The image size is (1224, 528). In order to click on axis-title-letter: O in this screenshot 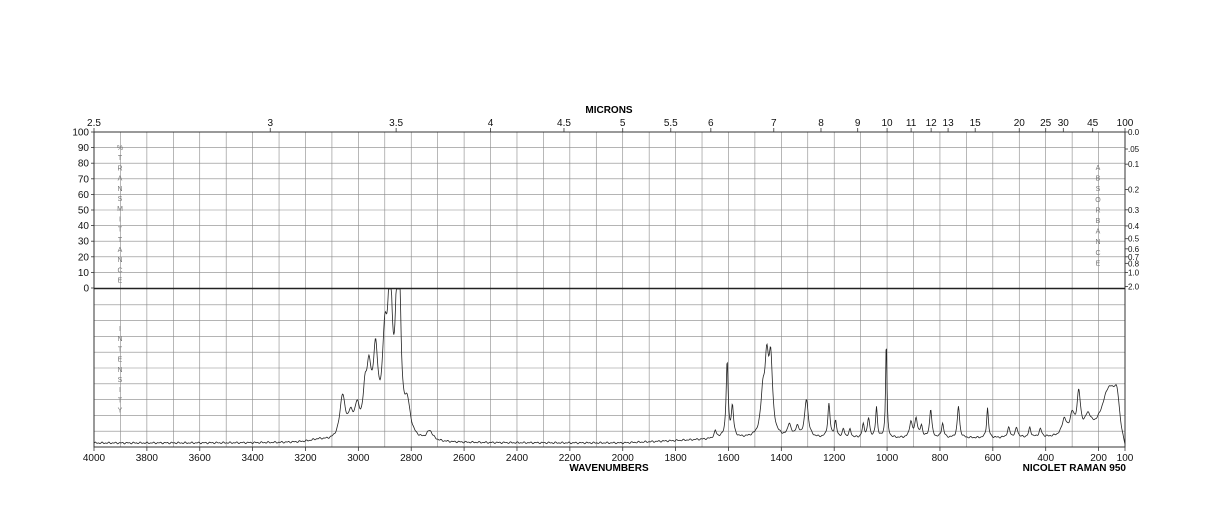, I will do `click(1098, 200)`.